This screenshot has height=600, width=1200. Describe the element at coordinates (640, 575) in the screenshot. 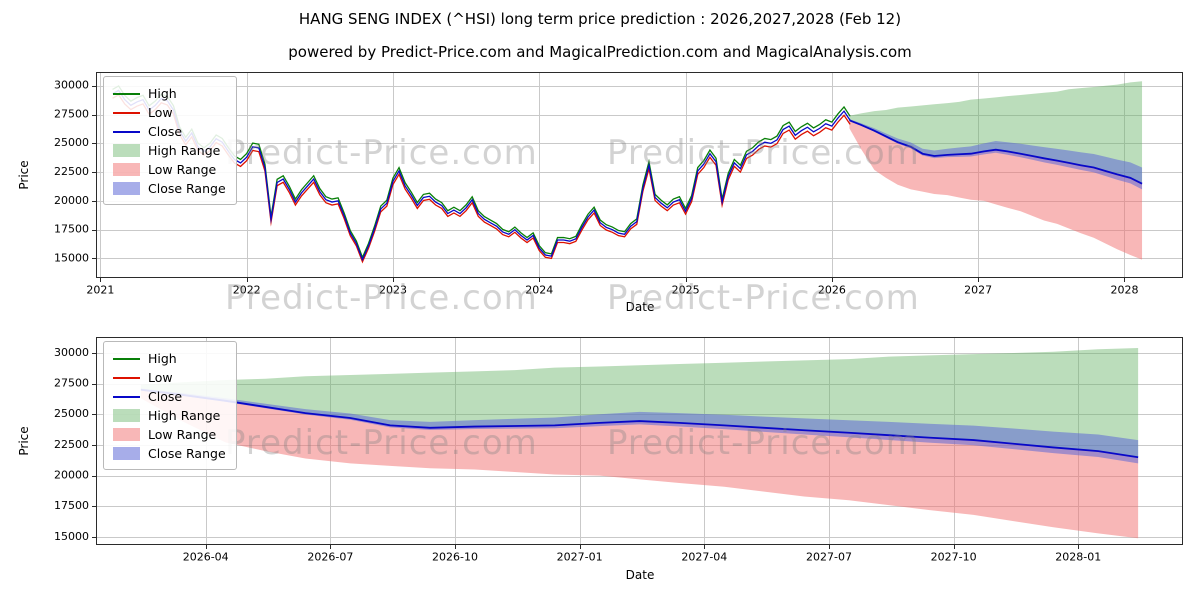

I see `x-axis-label-bottom: Date` at that location.